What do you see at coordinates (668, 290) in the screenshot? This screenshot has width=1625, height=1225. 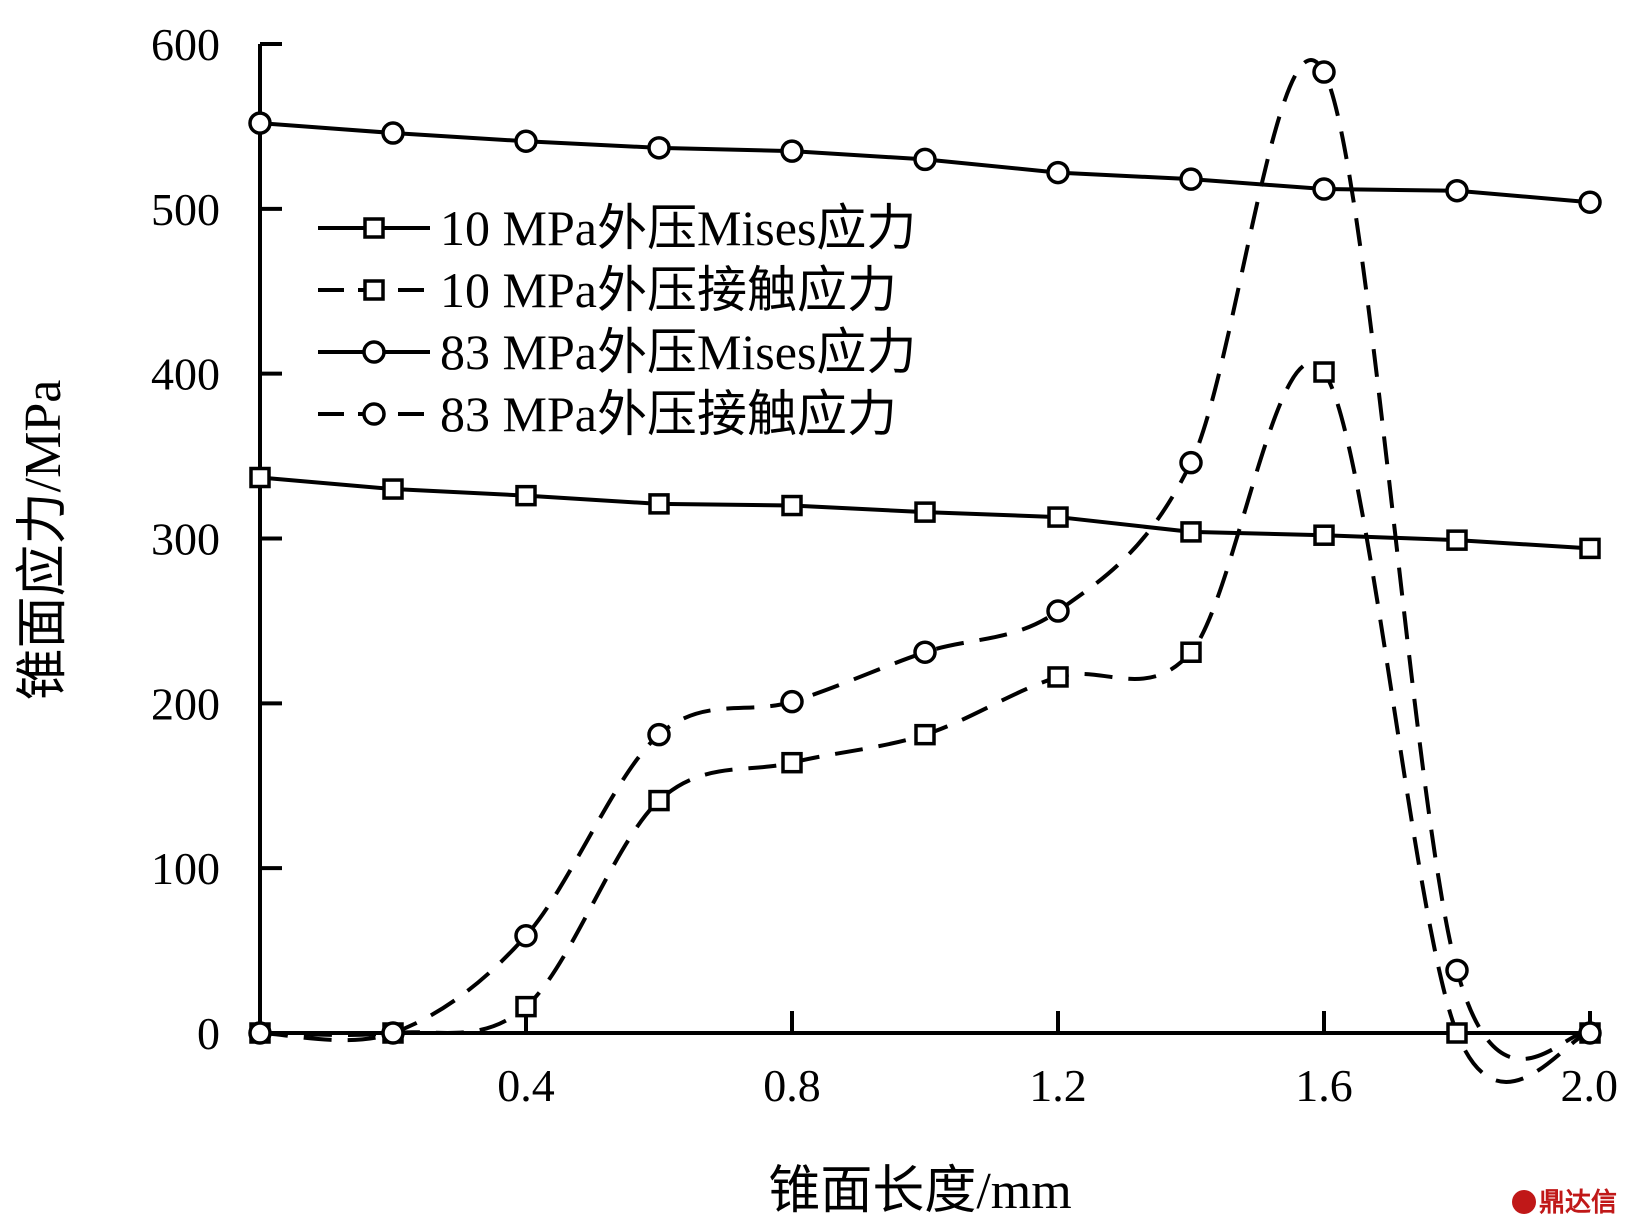 I see `legend-label: 10 MPa外压接触应力` at bounding box center [668, 290].